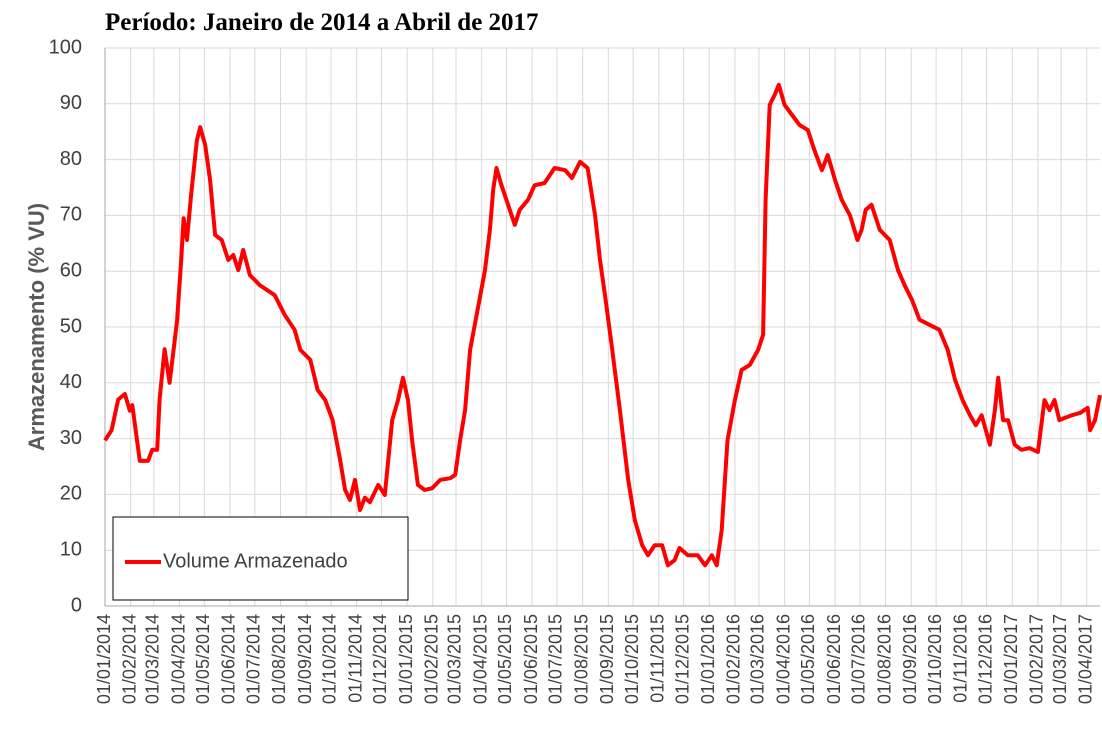  What do you see at coordinates (254, 659) in the screenshot?
I see `x-tick-label: 01/07/2014` at bounding box center [254, 659].